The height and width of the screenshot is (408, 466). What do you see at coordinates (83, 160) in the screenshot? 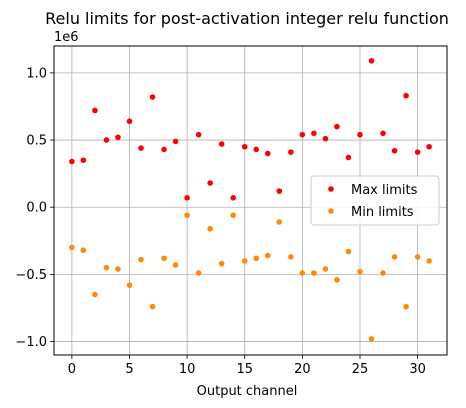
I see `point-max-ch1` at bounding box center [83, 160].